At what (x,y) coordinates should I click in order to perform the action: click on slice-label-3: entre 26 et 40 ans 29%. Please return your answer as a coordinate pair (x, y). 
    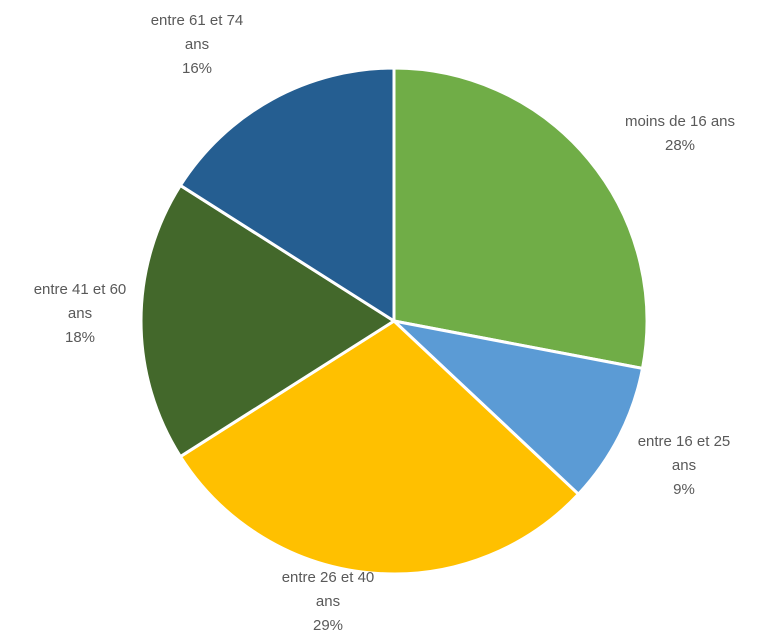
    Looking at the image, I should click on (328, 600).